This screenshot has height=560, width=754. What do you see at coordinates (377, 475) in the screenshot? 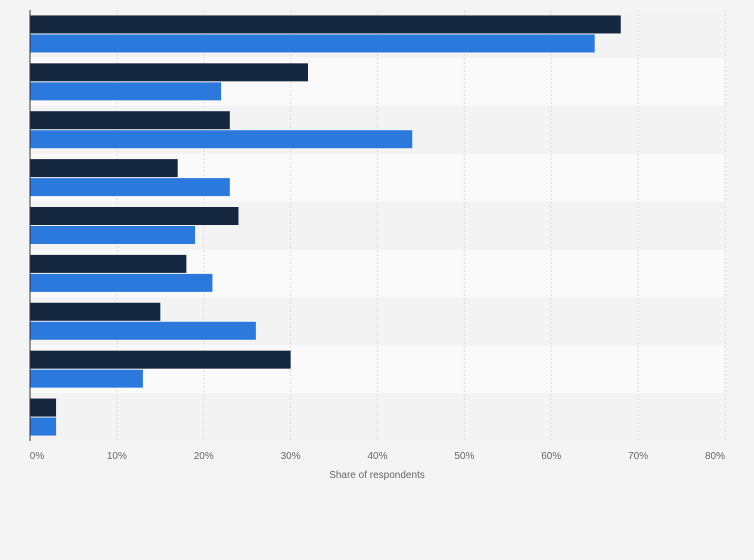
I see `x-axis-title: Share of respondents` at bounding box center [377, 475].